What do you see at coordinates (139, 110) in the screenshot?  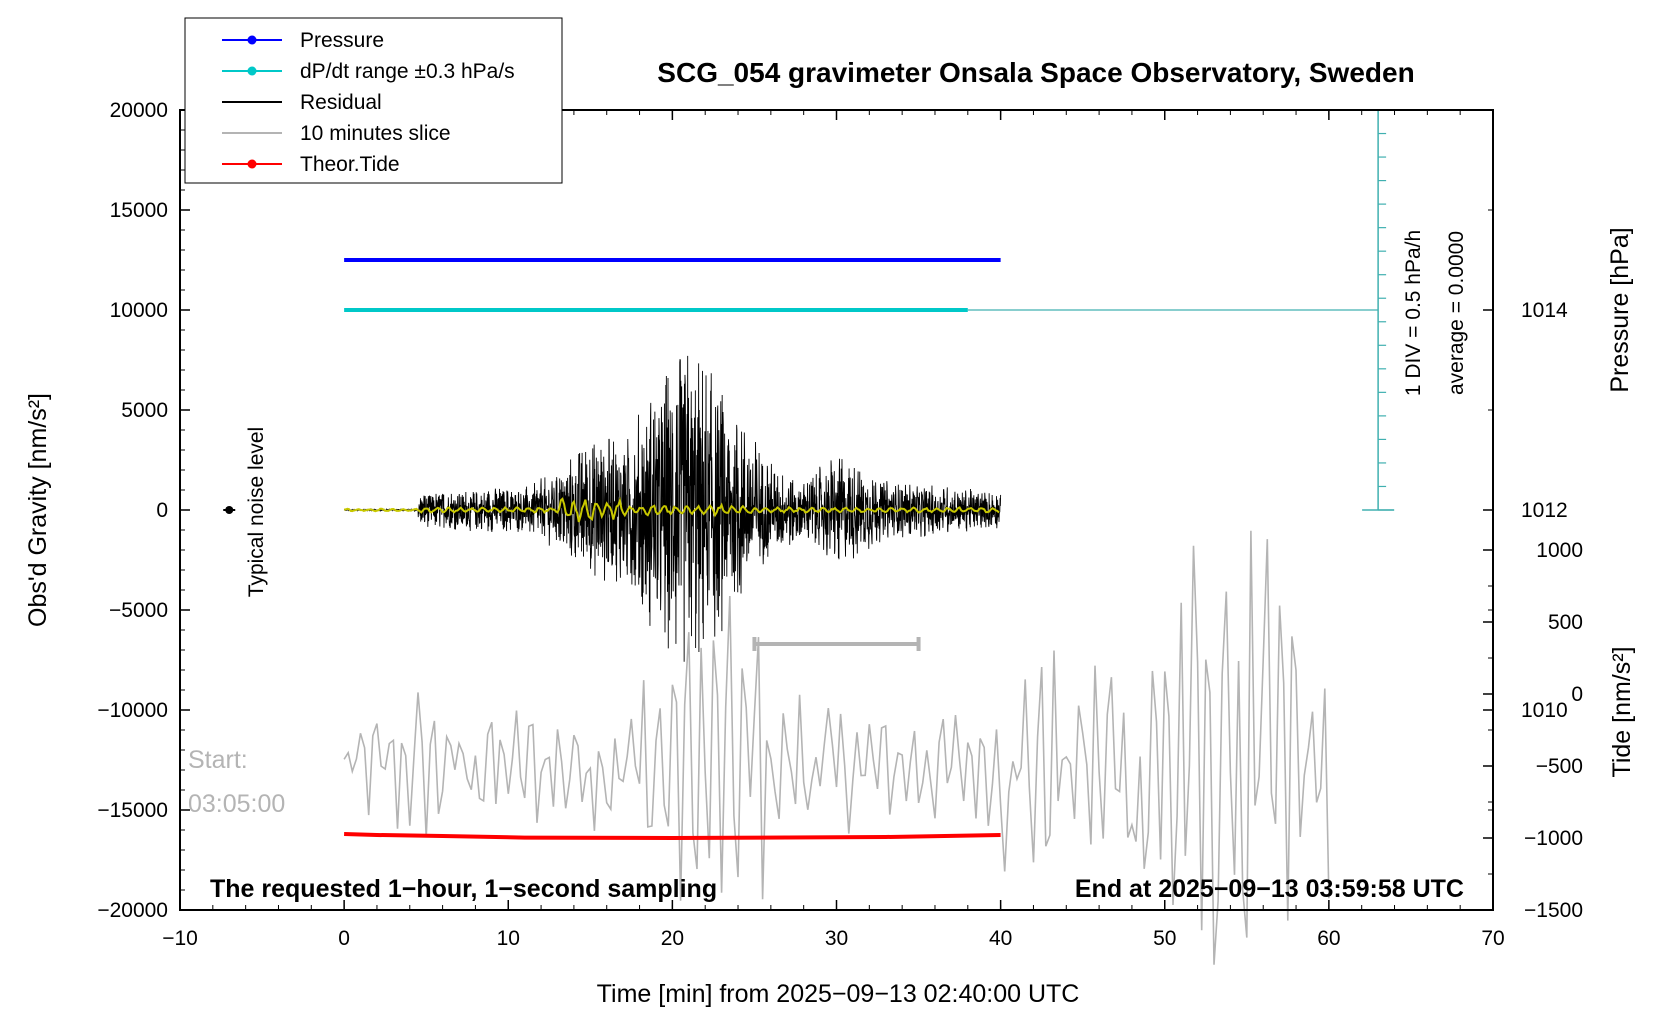 I see `y-left-tick-label: 20000` at bounding box center [139, 110].